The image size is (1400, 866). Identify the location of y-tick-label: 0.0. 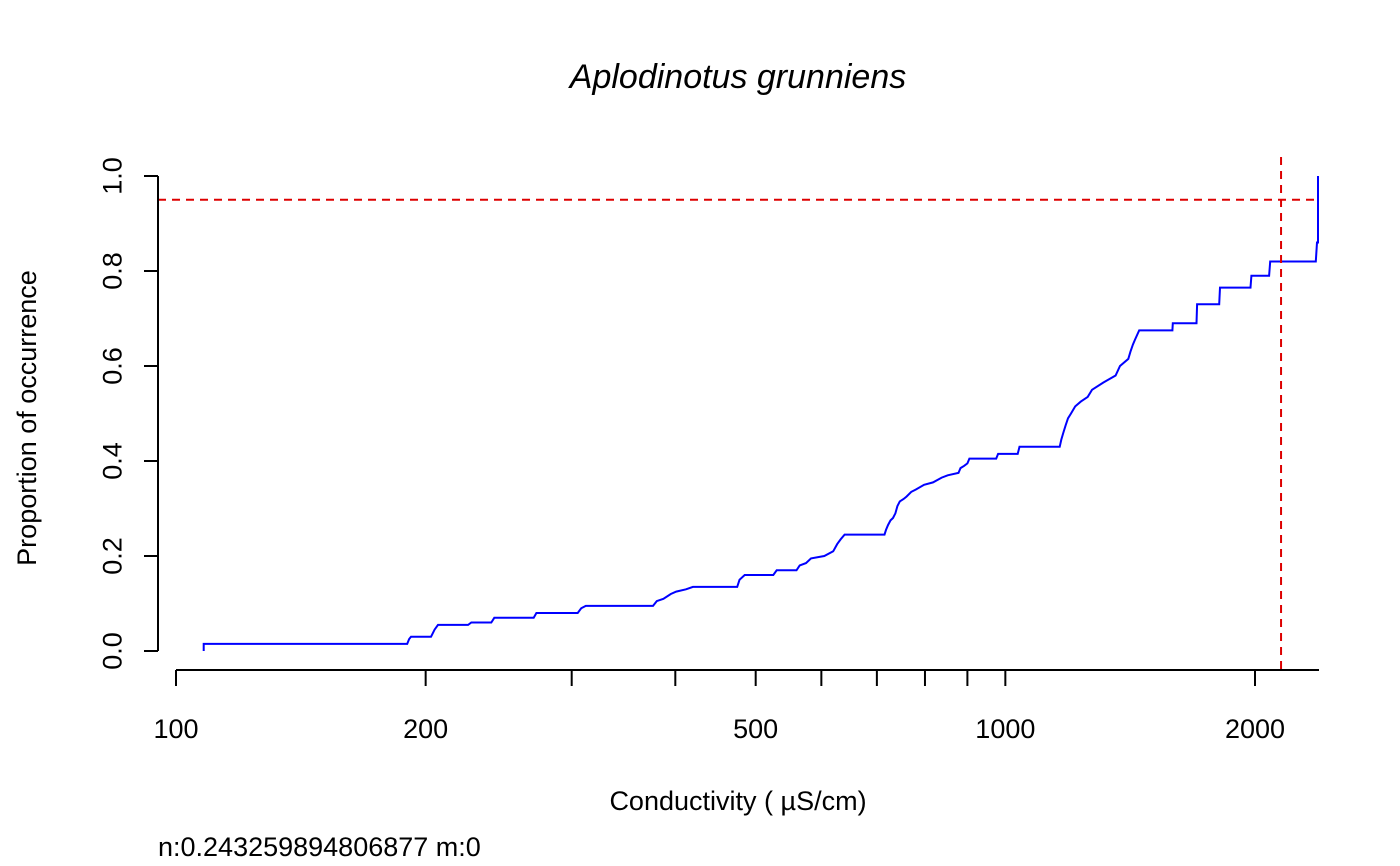
(112, 651).